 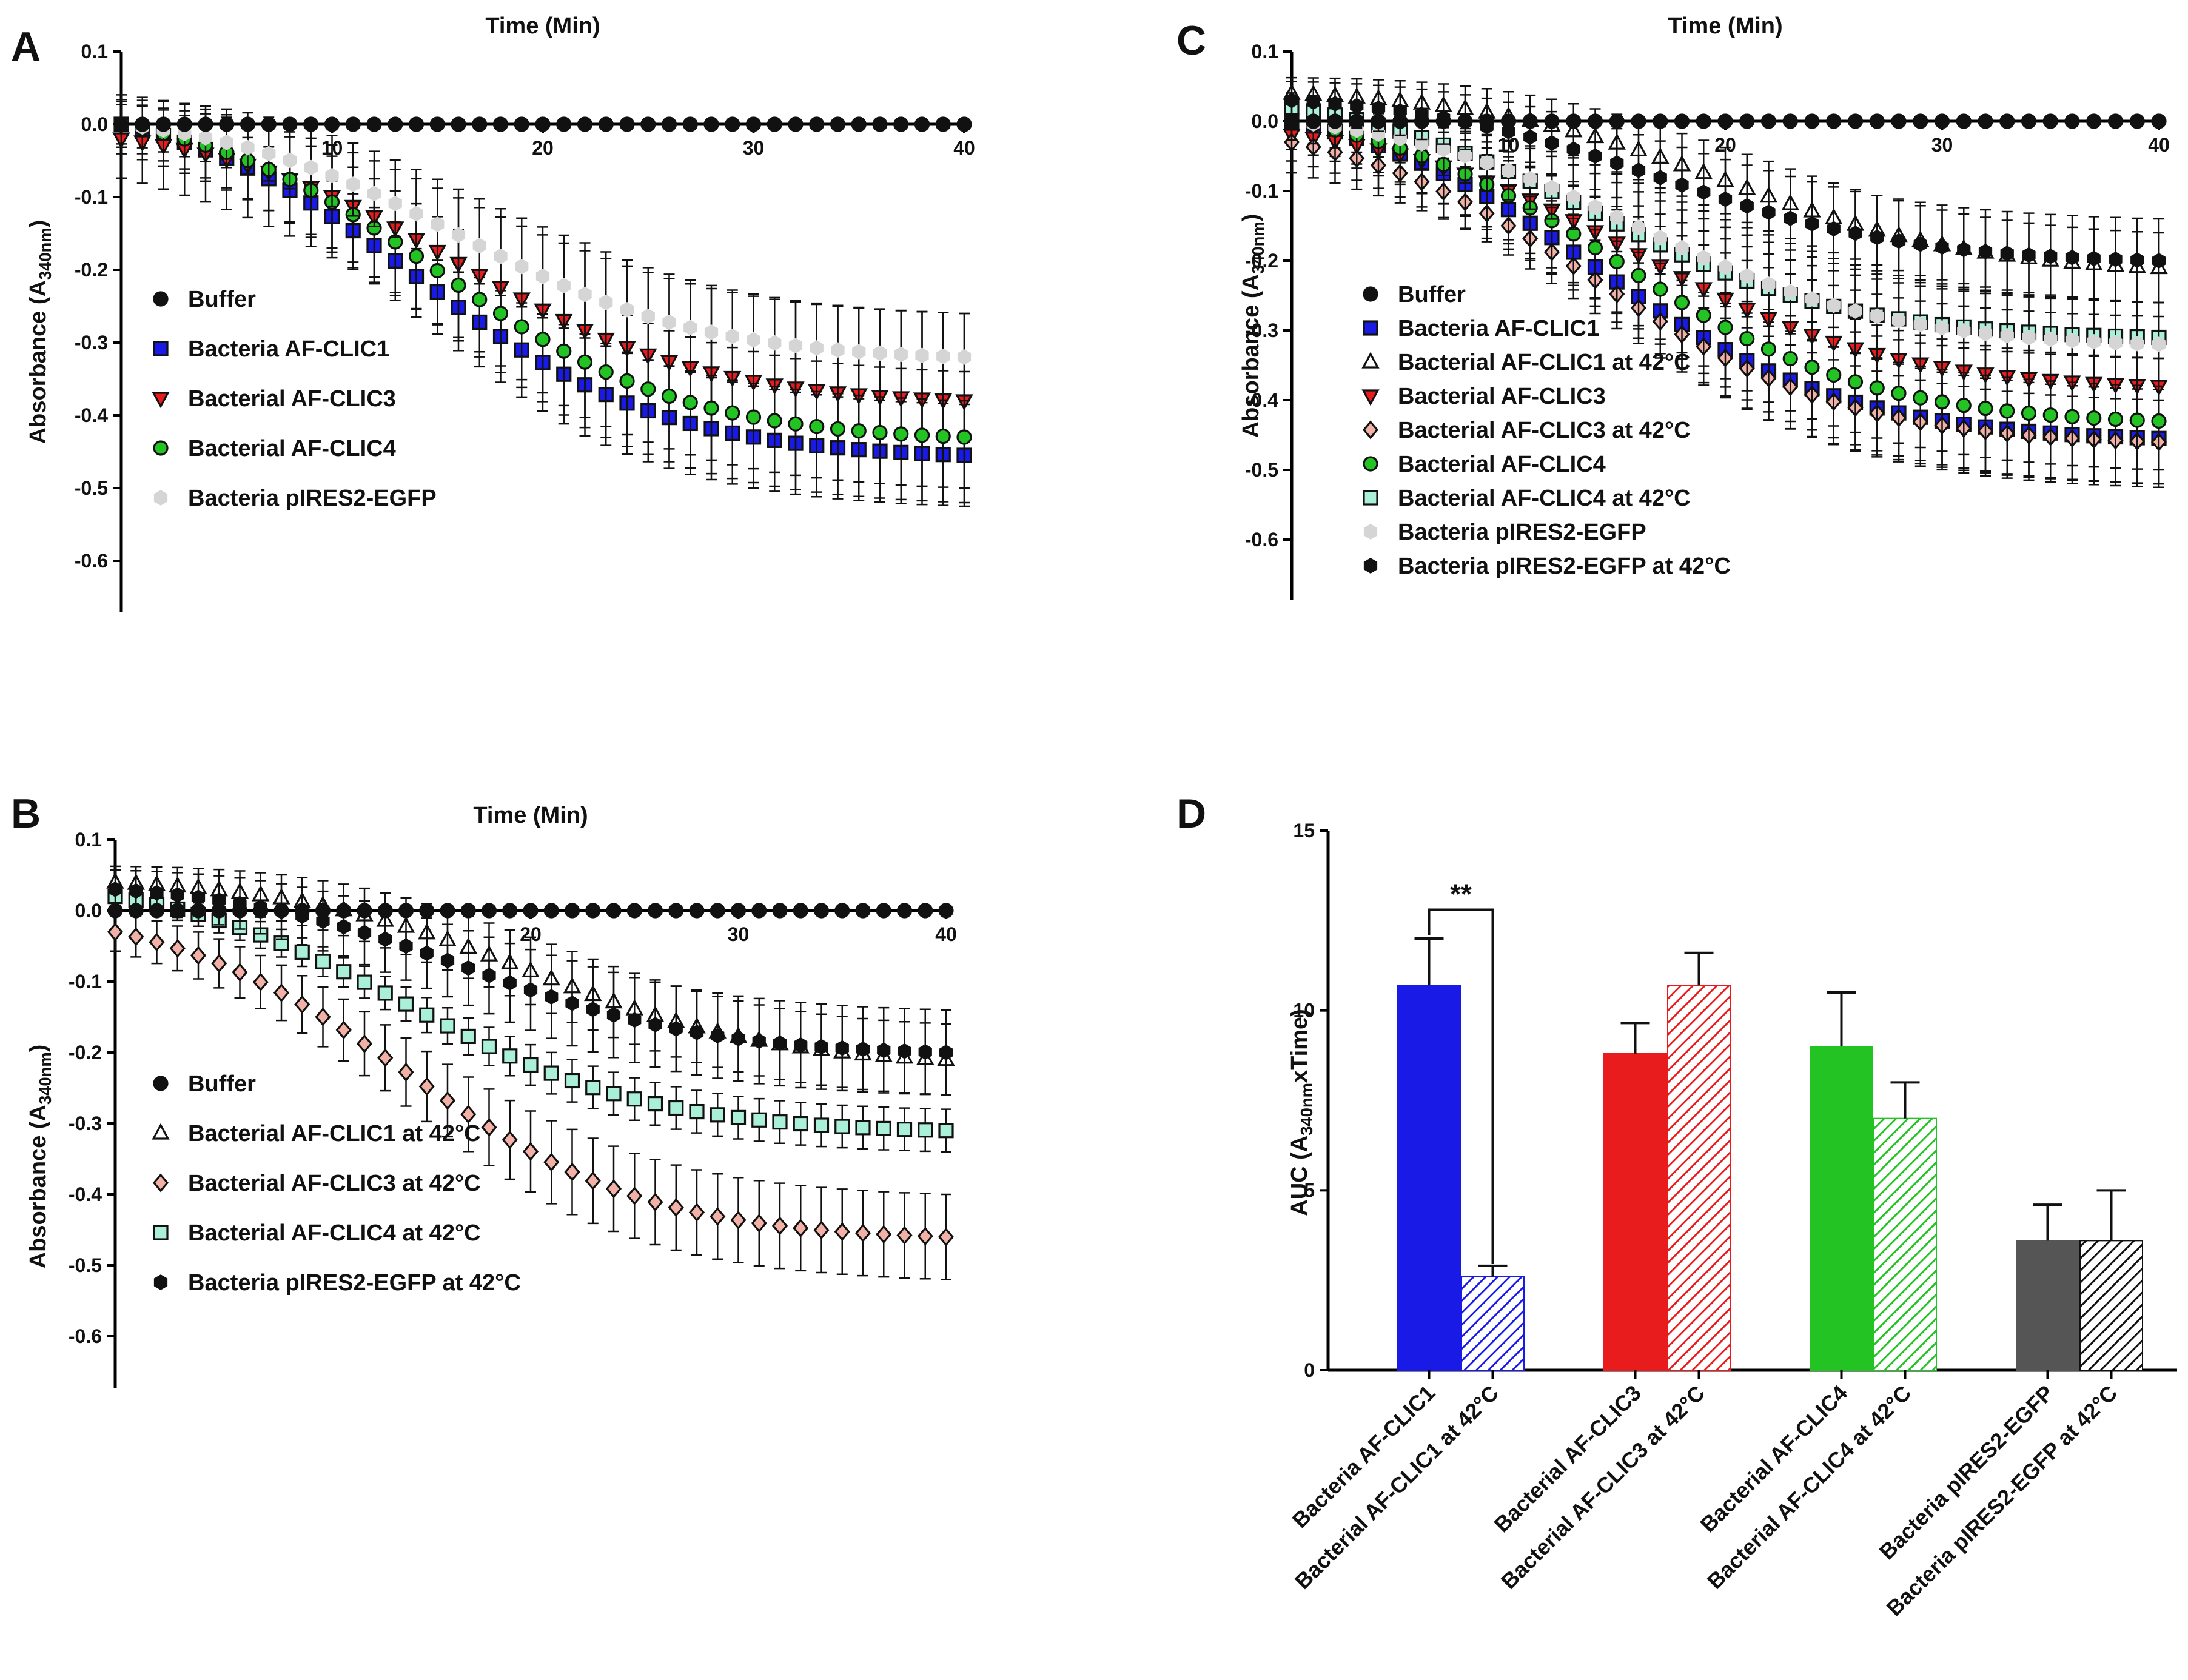 What do you see at coordinates (964, 148) in the screenshot?
I see `x-tick-label: 40` at bounding box center [964, 148].